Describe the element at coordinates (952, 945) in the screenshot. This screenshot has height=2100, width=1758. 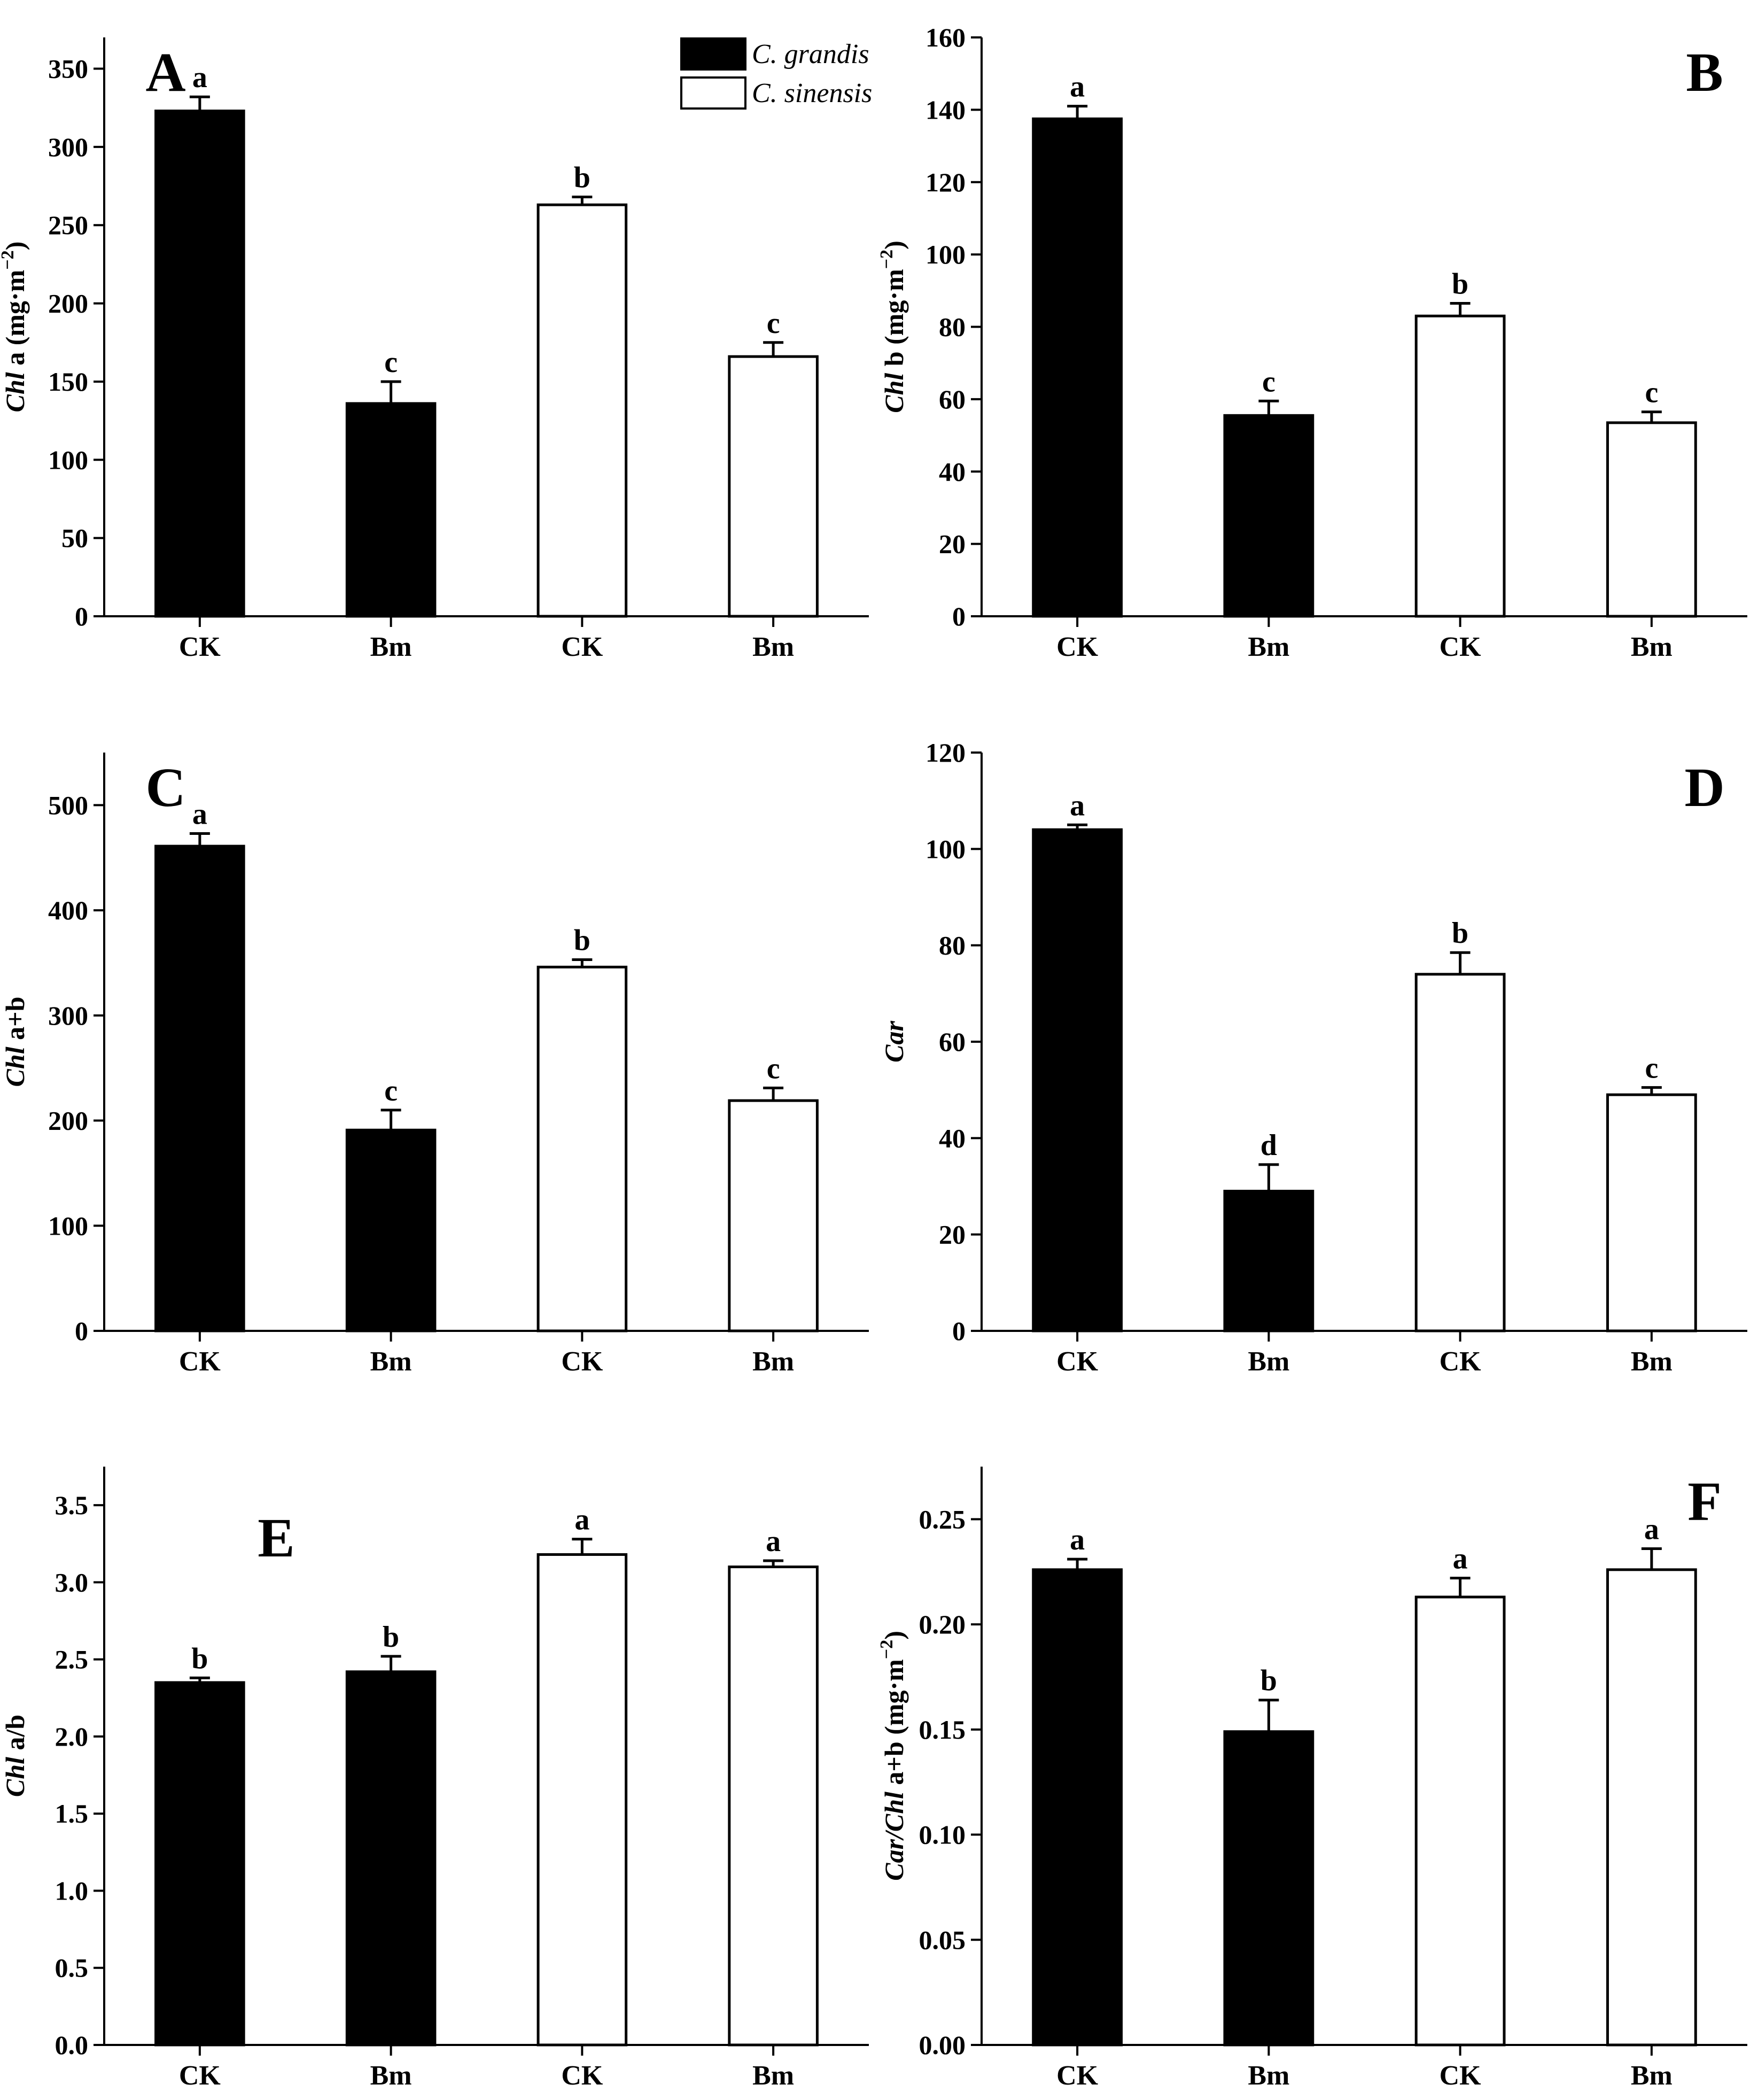
I see `y-tick-label: 80` at that location.